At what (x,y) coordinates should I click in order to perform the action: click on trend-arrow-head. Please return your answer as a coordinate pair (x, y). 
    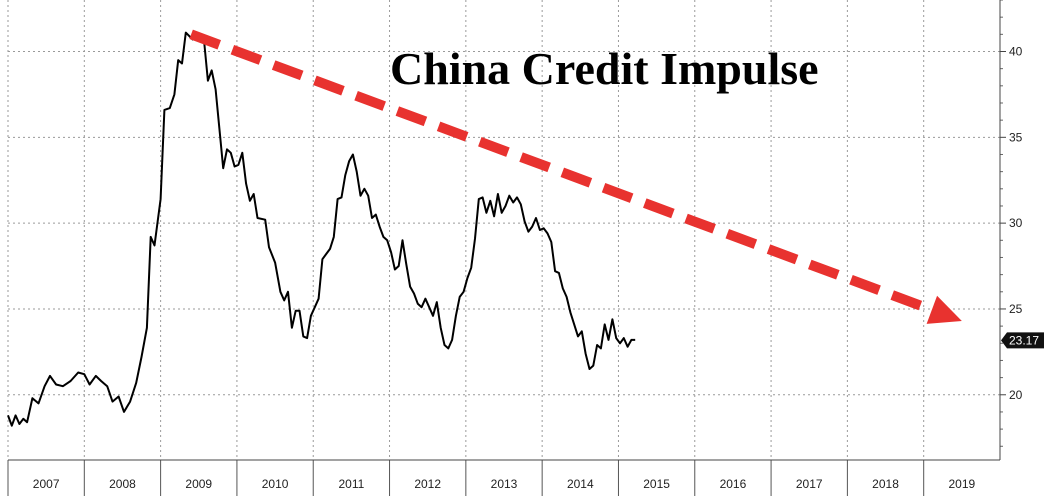
    Looking at the image, I should click on (944, 309).